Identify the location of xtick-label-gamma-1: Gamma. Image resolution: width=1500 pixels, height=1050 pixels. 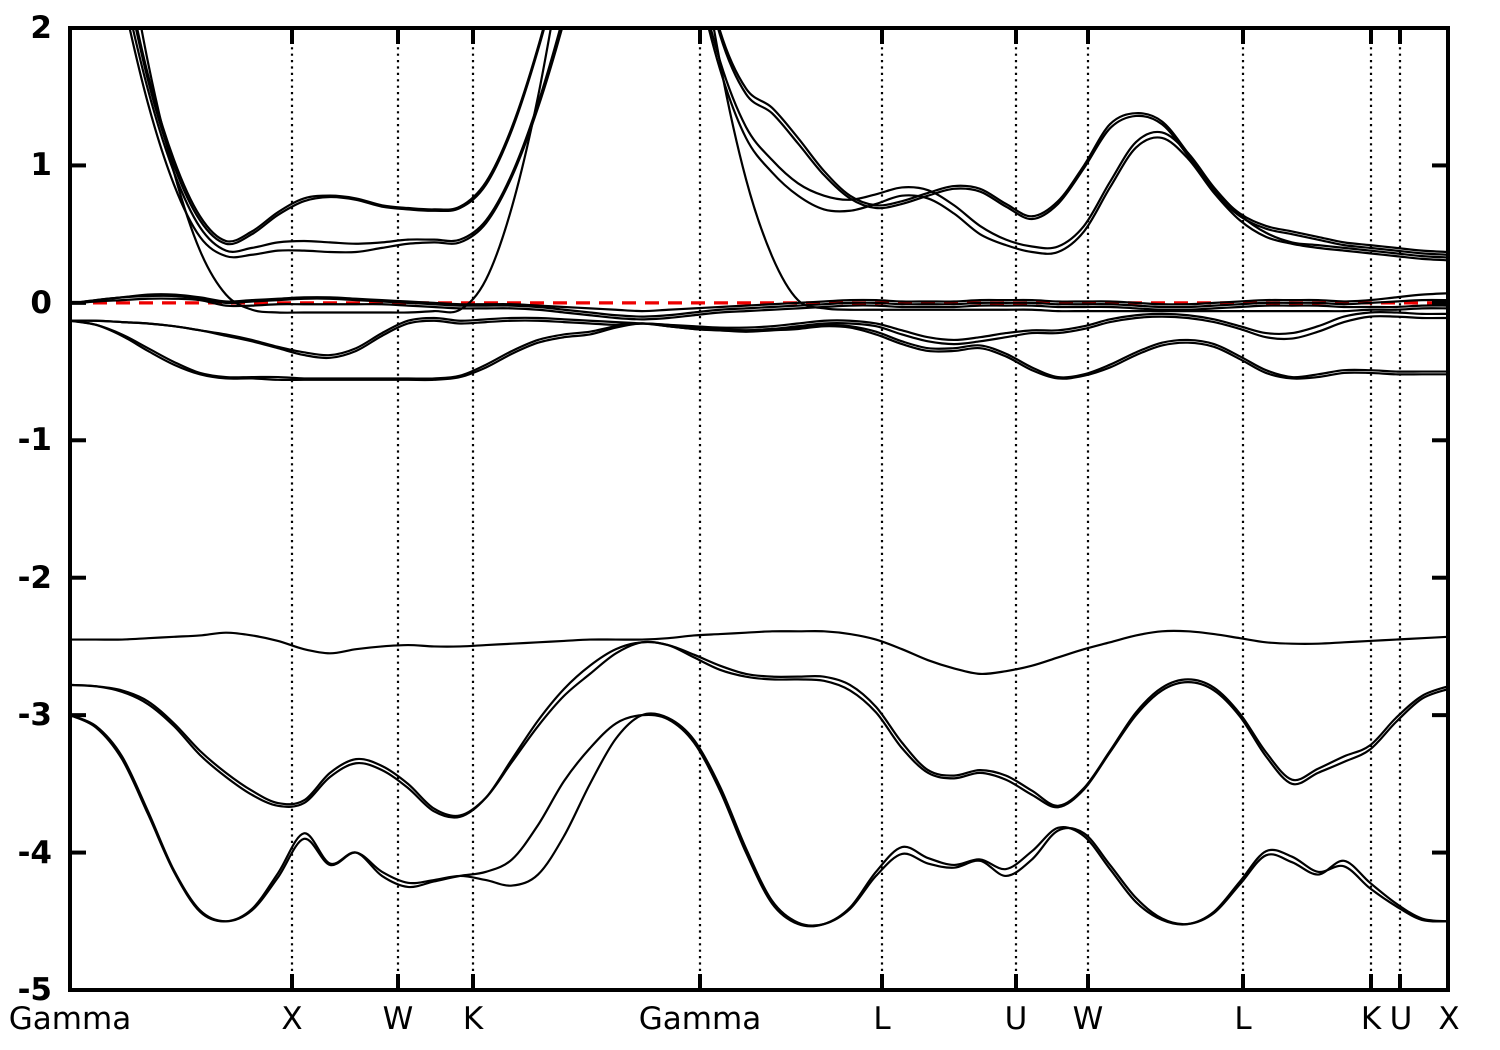
(70, 1019).